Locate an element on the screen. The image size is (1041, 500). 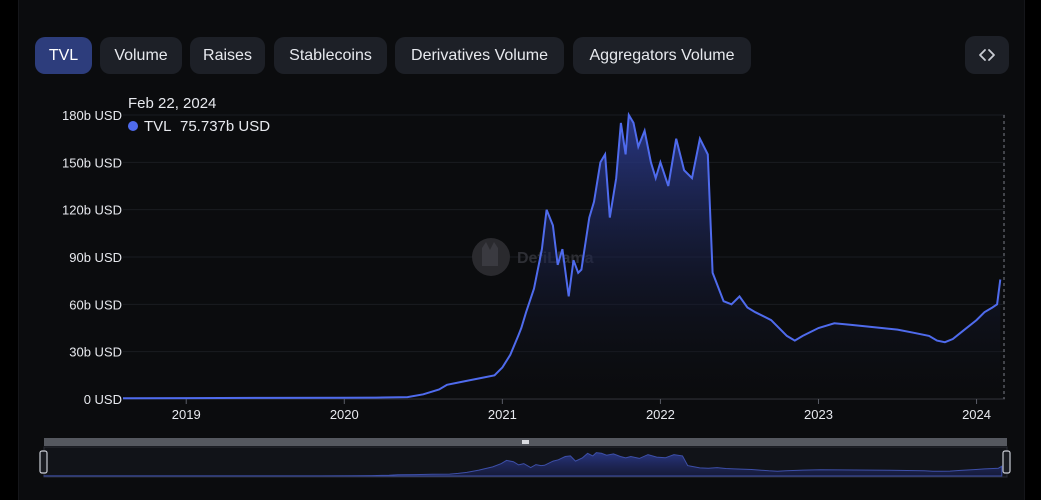
tooltip-date: Feb 22, 2024 is located at coordinates (172, 103).